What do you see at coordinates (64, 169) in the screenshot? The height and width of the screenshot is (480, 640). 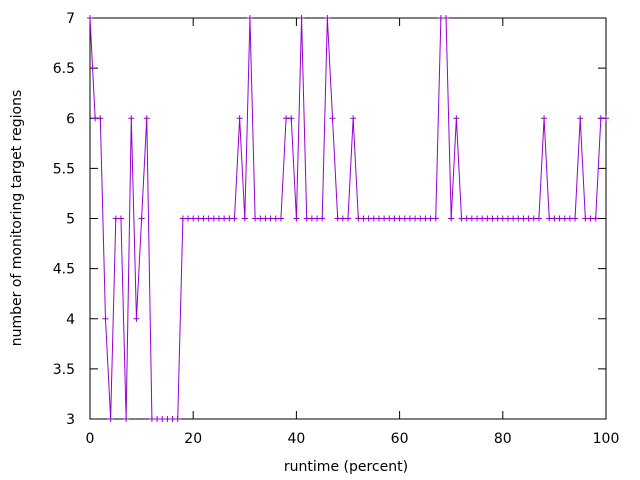 I see `y-tick-label: 5.5` at bounding box center [64, 169].